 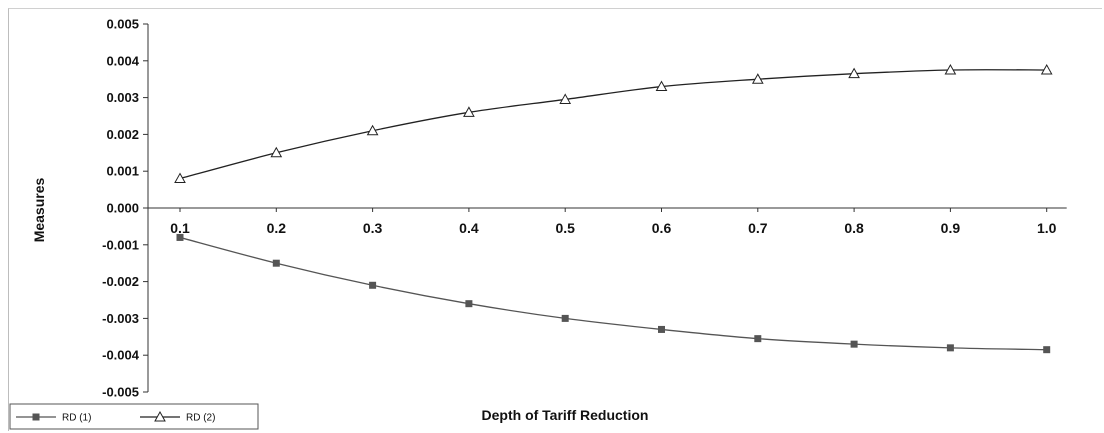 I want to click on x-tick-label: 0.5, so click(x=565, y=228).